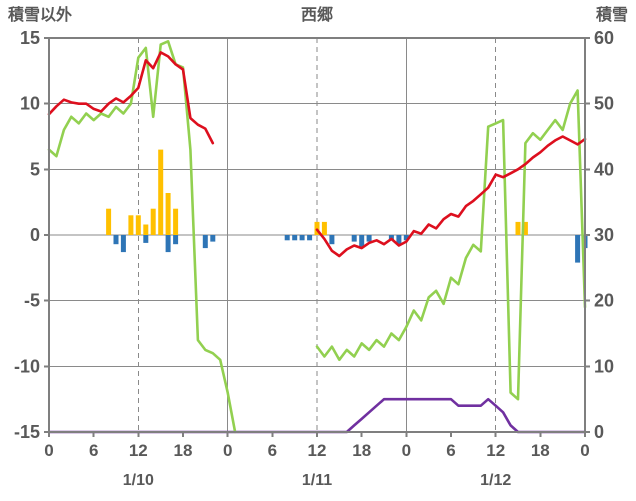  I want to click on y-right-tick-label: 30, so click(604, 235).